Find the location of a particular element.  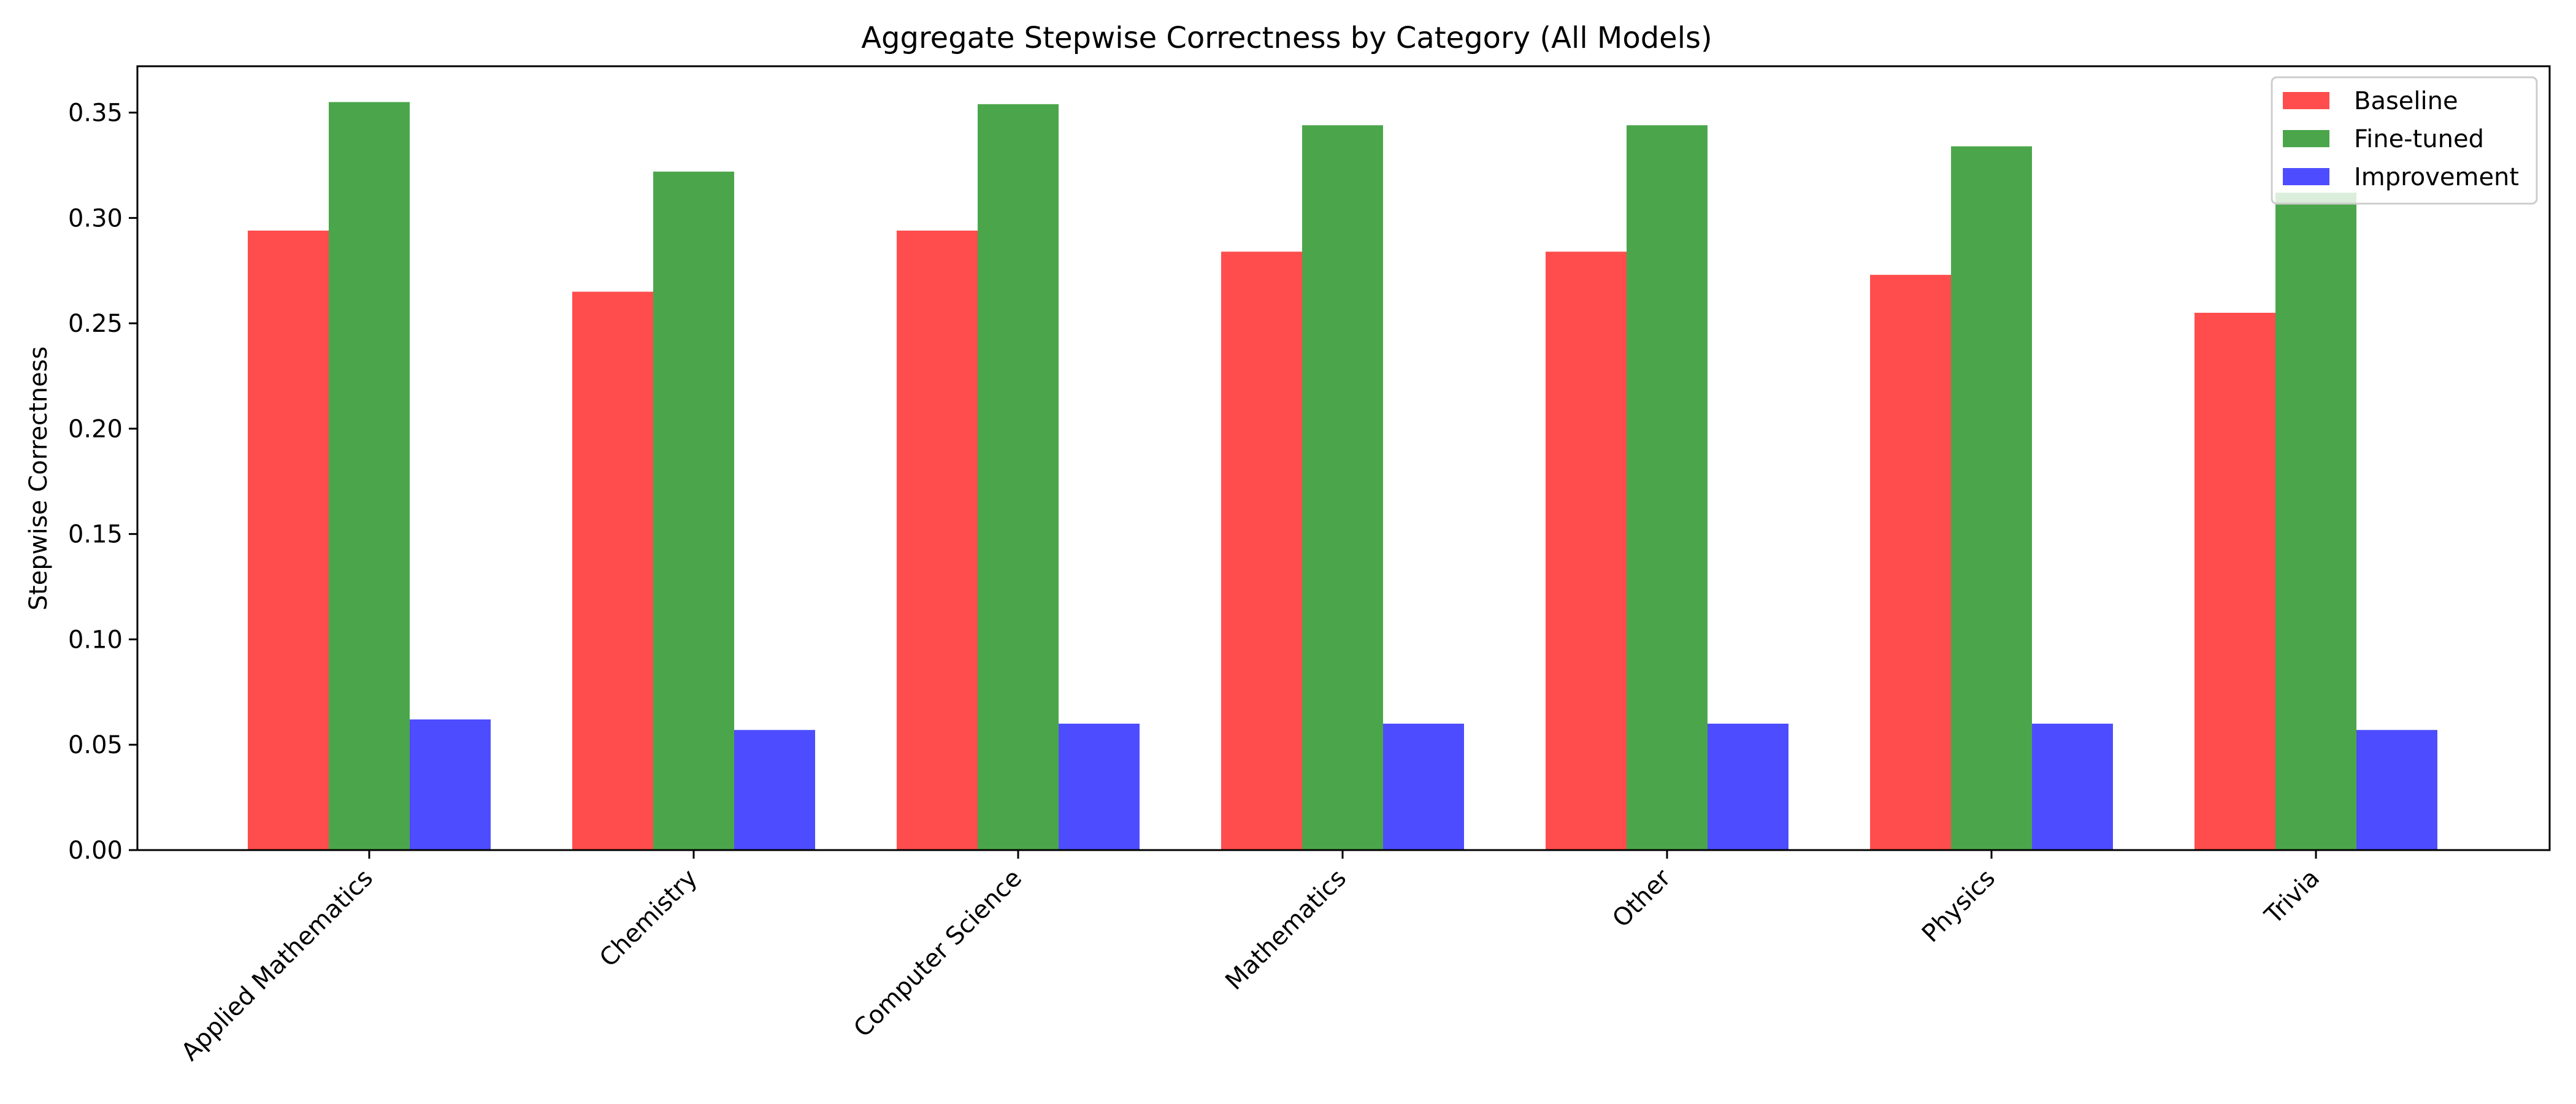

bar-fine-tuned-chemistry is located at coordinates (693, 511).